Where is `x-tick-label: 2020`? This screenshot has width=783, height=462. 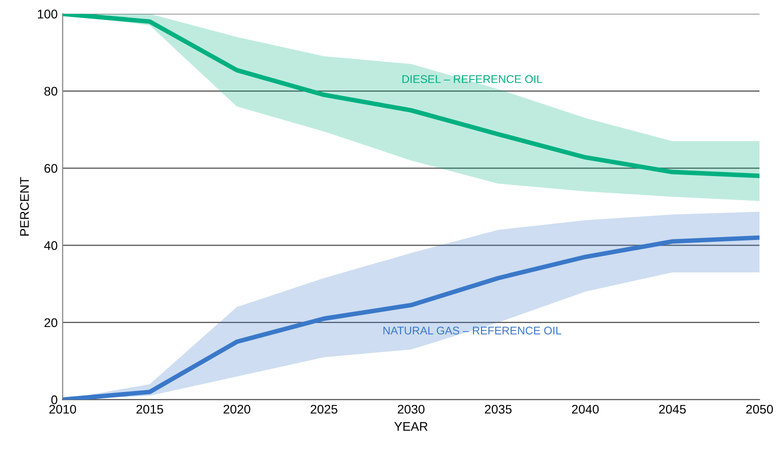
x-tick-label: 2020 is located at coordinates (237, 409).